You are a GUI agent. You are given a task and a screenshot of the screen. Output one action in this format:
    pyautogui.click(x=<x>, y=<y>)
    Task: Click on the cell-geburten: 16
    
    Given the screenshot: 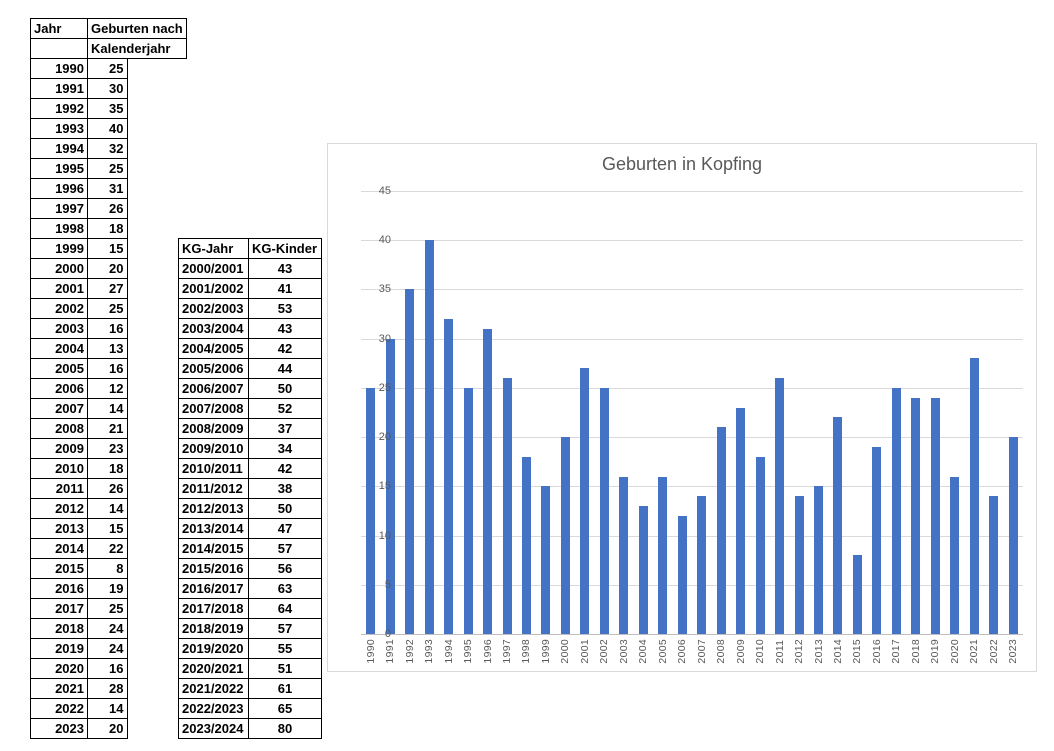 What is the action you would take?
    pyautogui.click(x=107, y=668)
    